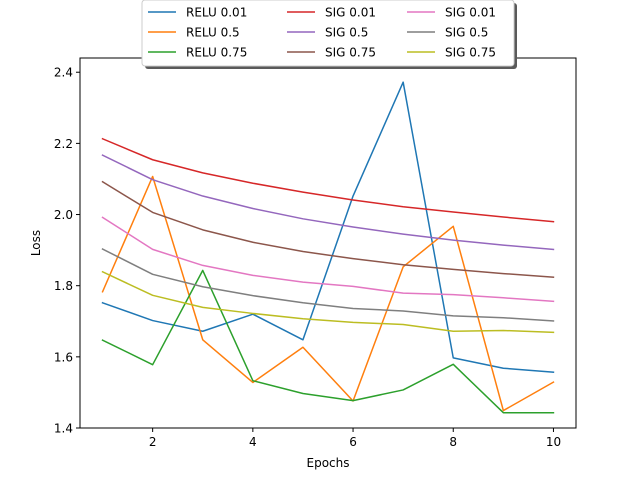 The width and height of the screenshot is (640, 480). What do you see at coordinates (346, 33) in the screenshot?
I see `legend-label-5: SIG 0.5` at bounding box center [346, 33].